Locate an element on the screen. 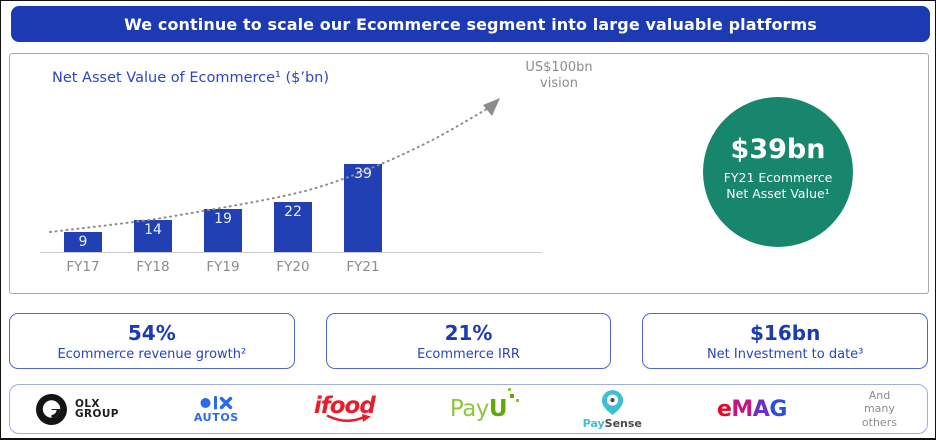 The height and width of the screenshot is (440, 936). olx-group-logo: OLX GROUP is located at coordinates (77, 409).